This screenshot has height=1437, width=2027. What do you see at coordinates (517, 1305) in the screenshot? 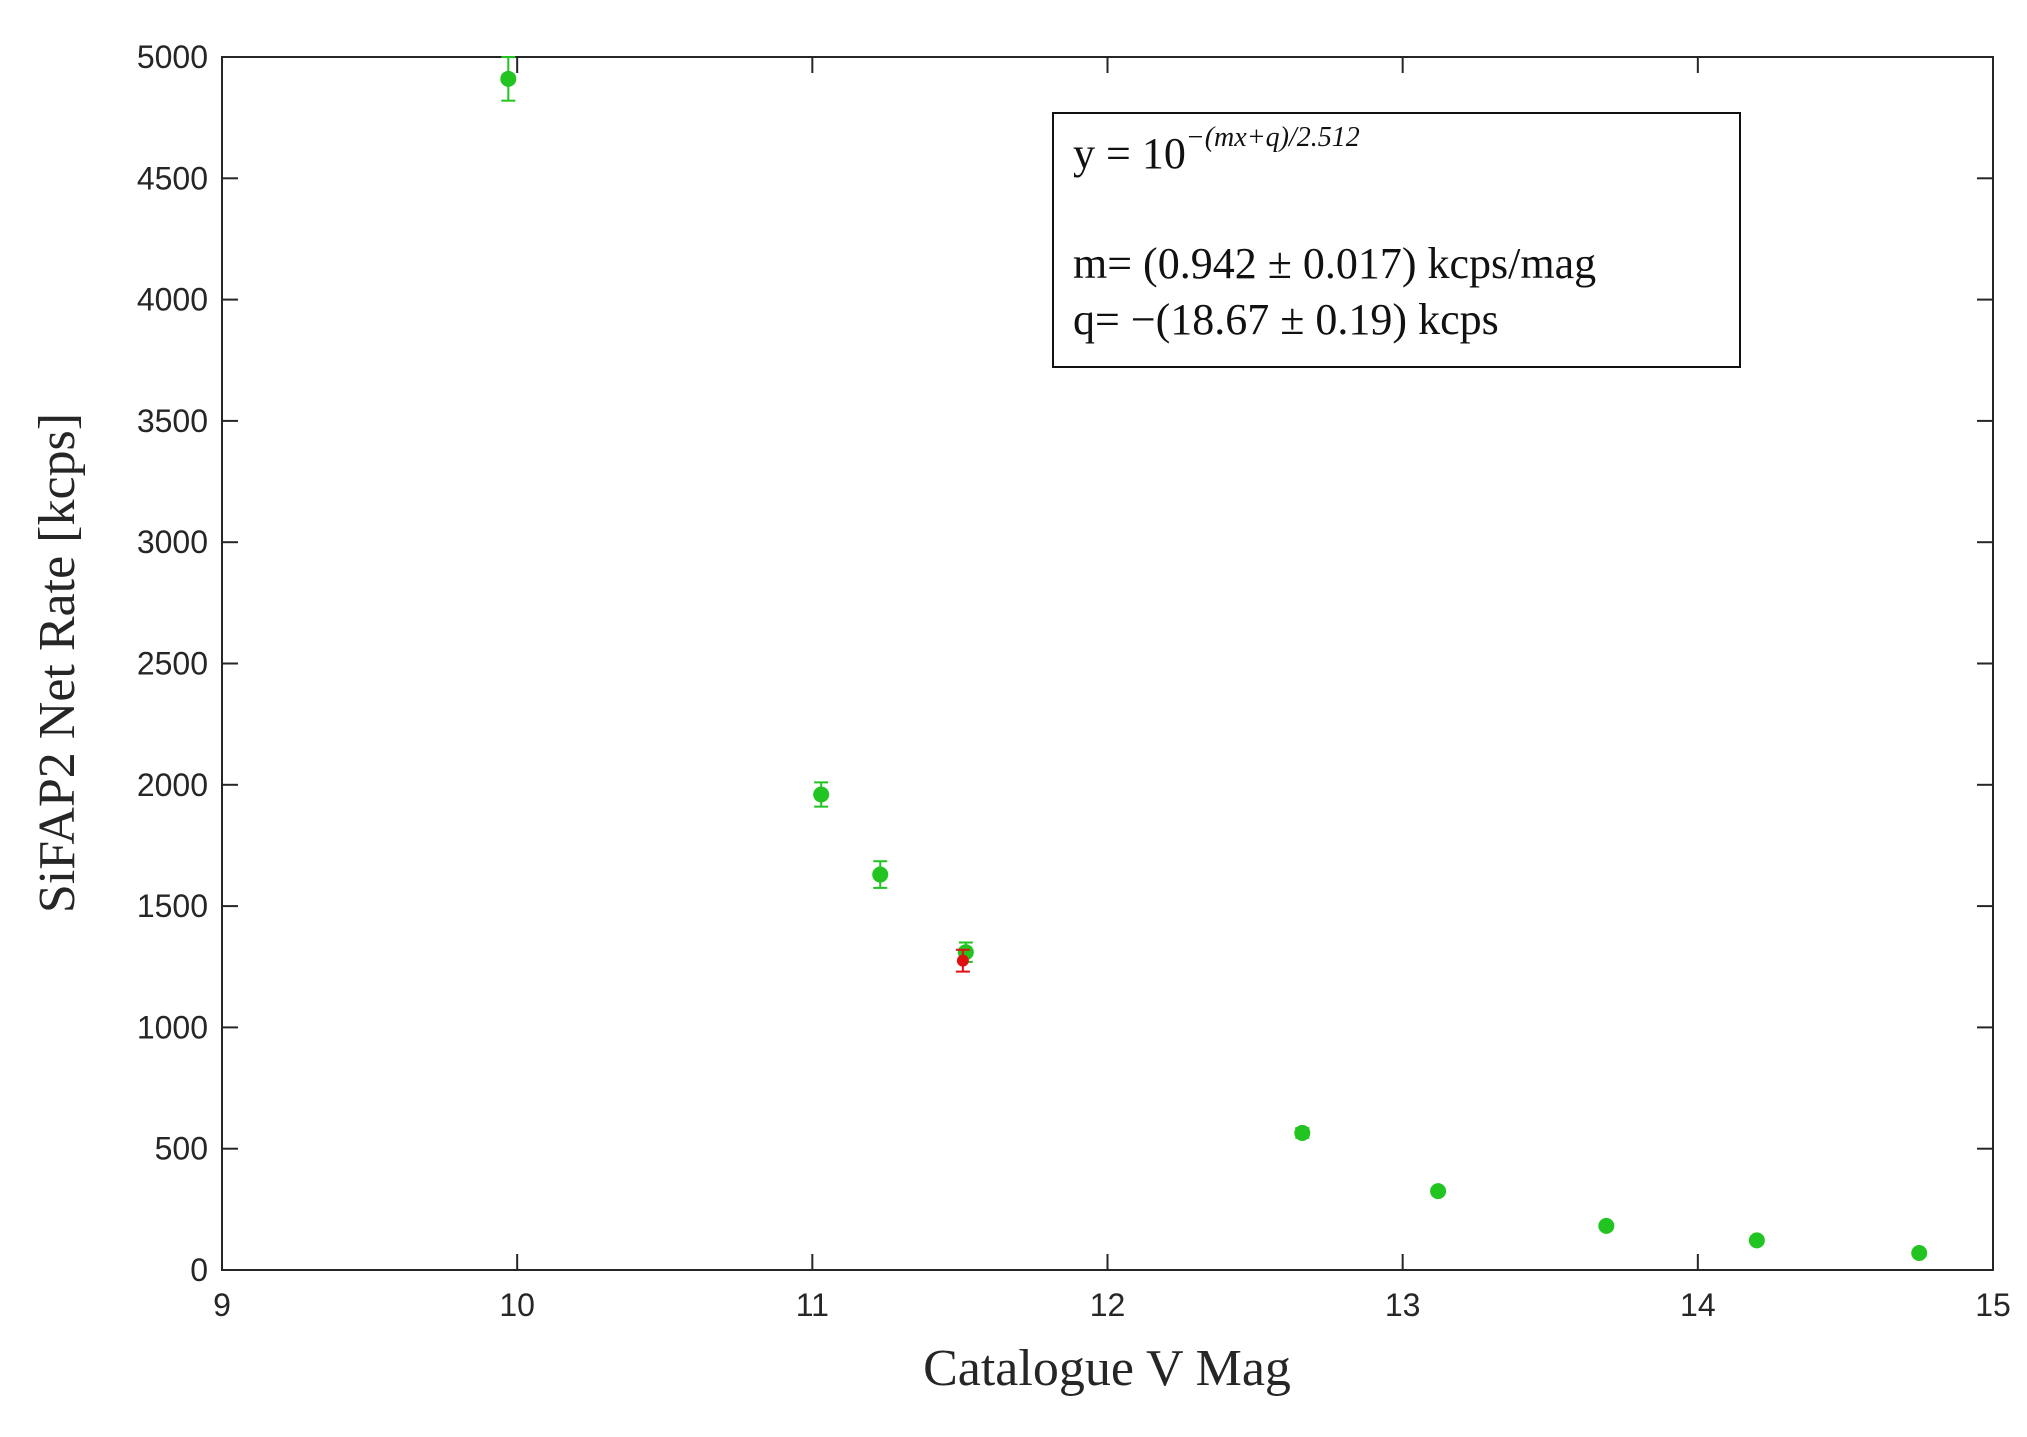
I see `x-tick-label: 10` at bounding box center [517, 1305].